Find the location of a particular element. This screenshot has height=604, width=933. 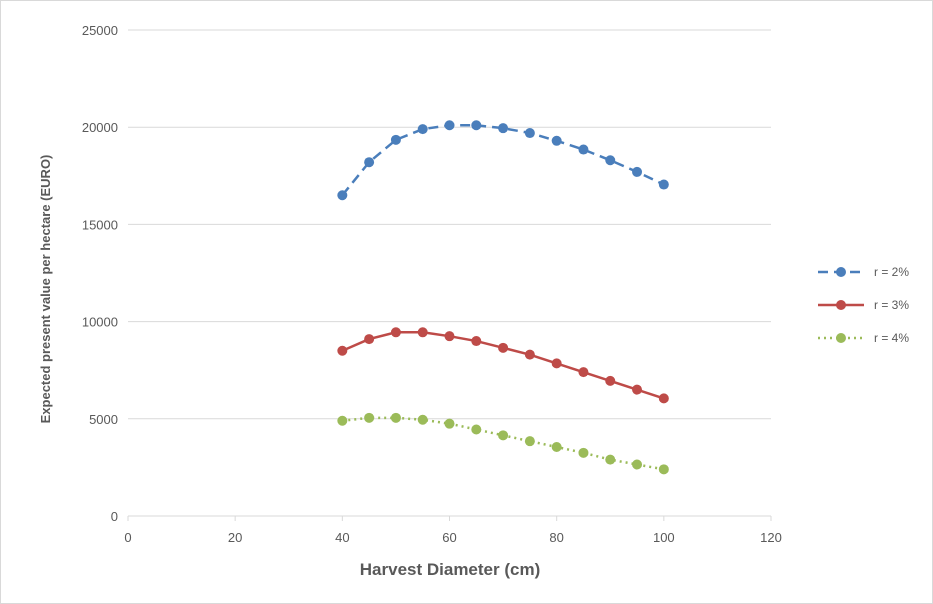

x-axis-title: Harvest Diameter (cm) is located at coordinates (450, 569).